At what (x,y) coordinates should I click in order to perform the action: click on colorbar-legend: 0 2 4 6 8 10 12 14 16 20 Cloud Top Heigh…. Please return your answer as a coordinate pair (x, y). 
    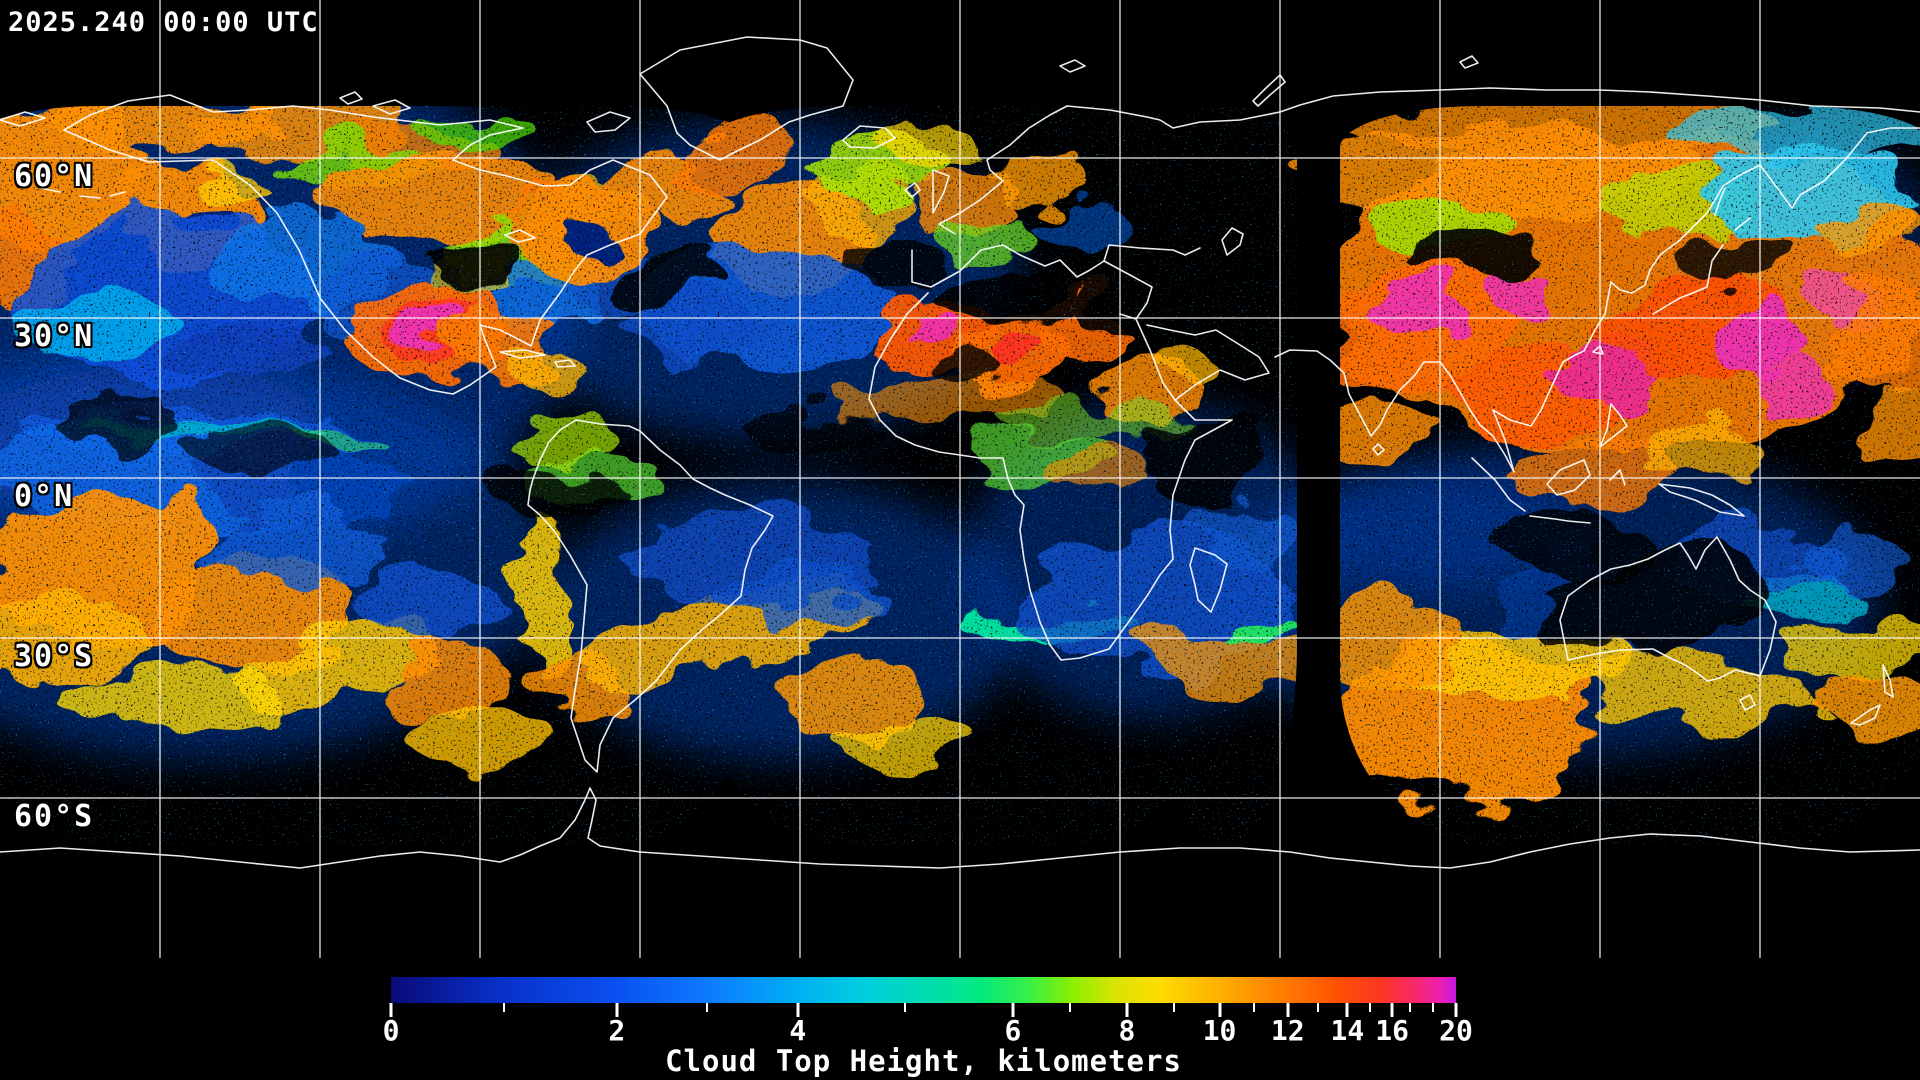
    Looking at the image, I should click on (960, 1019).